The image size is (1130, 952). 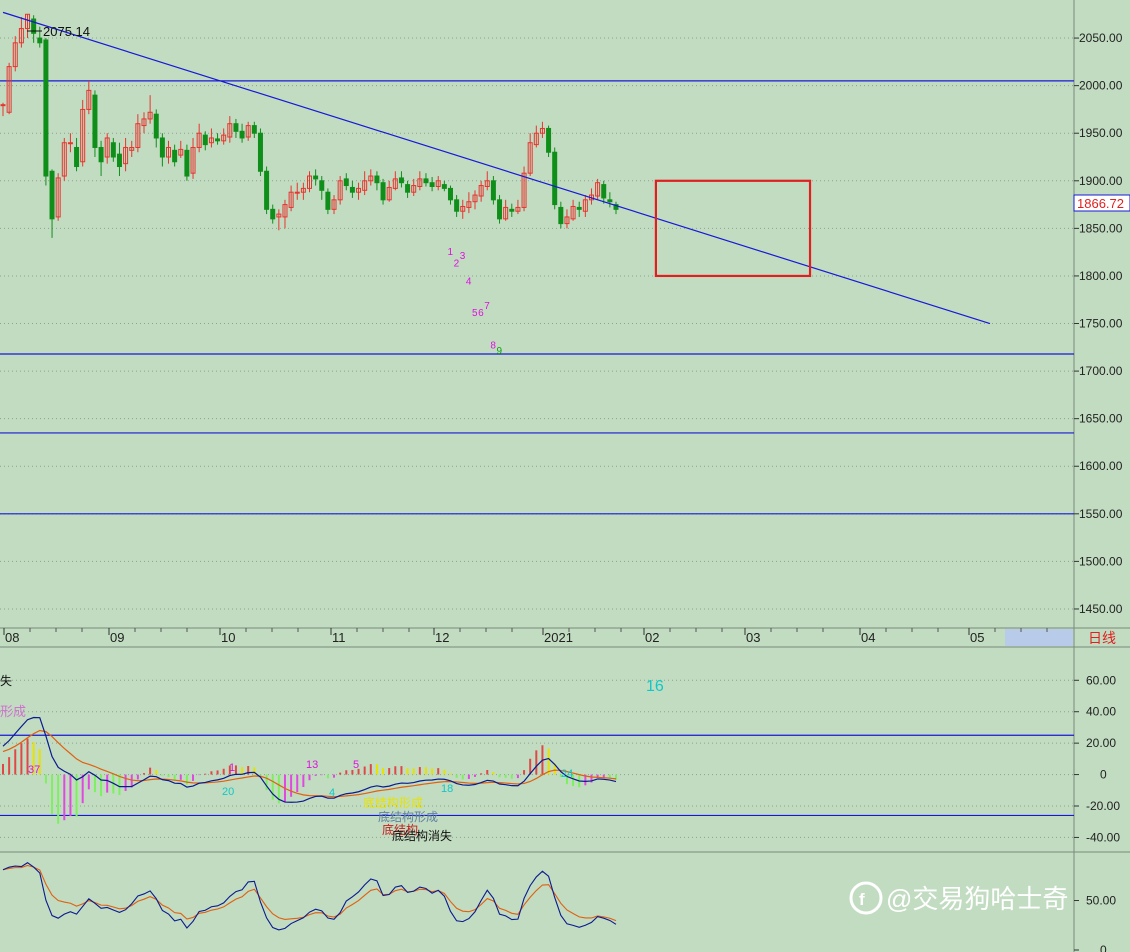 What do you see at coordinates (481, 313) in the screenshot?
I see `td-count-6: 6` at bounding box center [481, 313].